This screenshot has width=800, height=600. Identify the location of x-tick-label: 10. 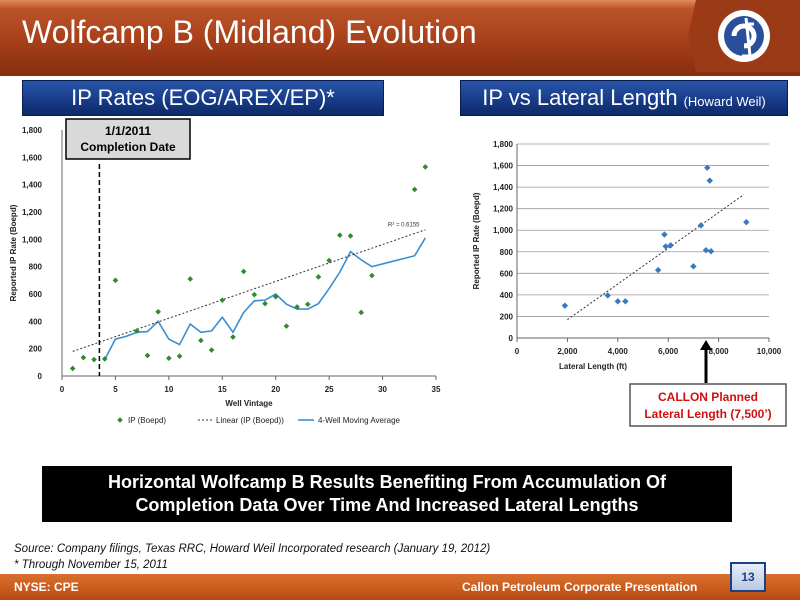
(168, 389).